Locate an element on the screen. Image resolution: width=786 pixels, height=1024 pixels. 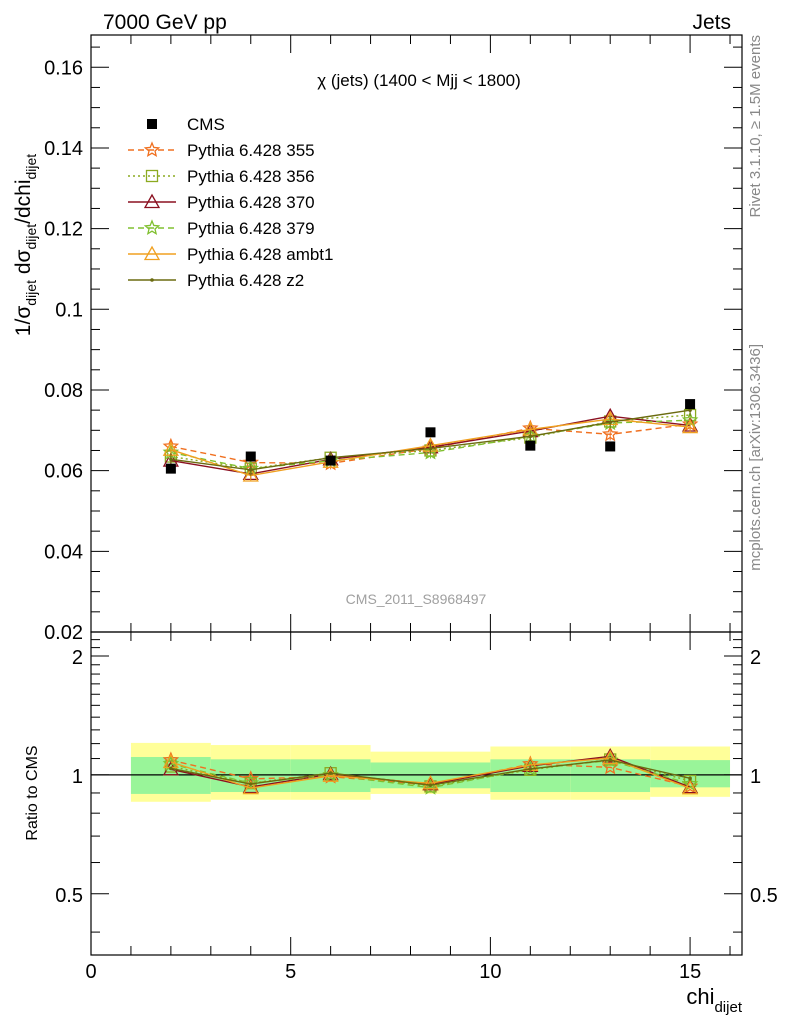
header-right: Jets is located at coordinates (711, 22).